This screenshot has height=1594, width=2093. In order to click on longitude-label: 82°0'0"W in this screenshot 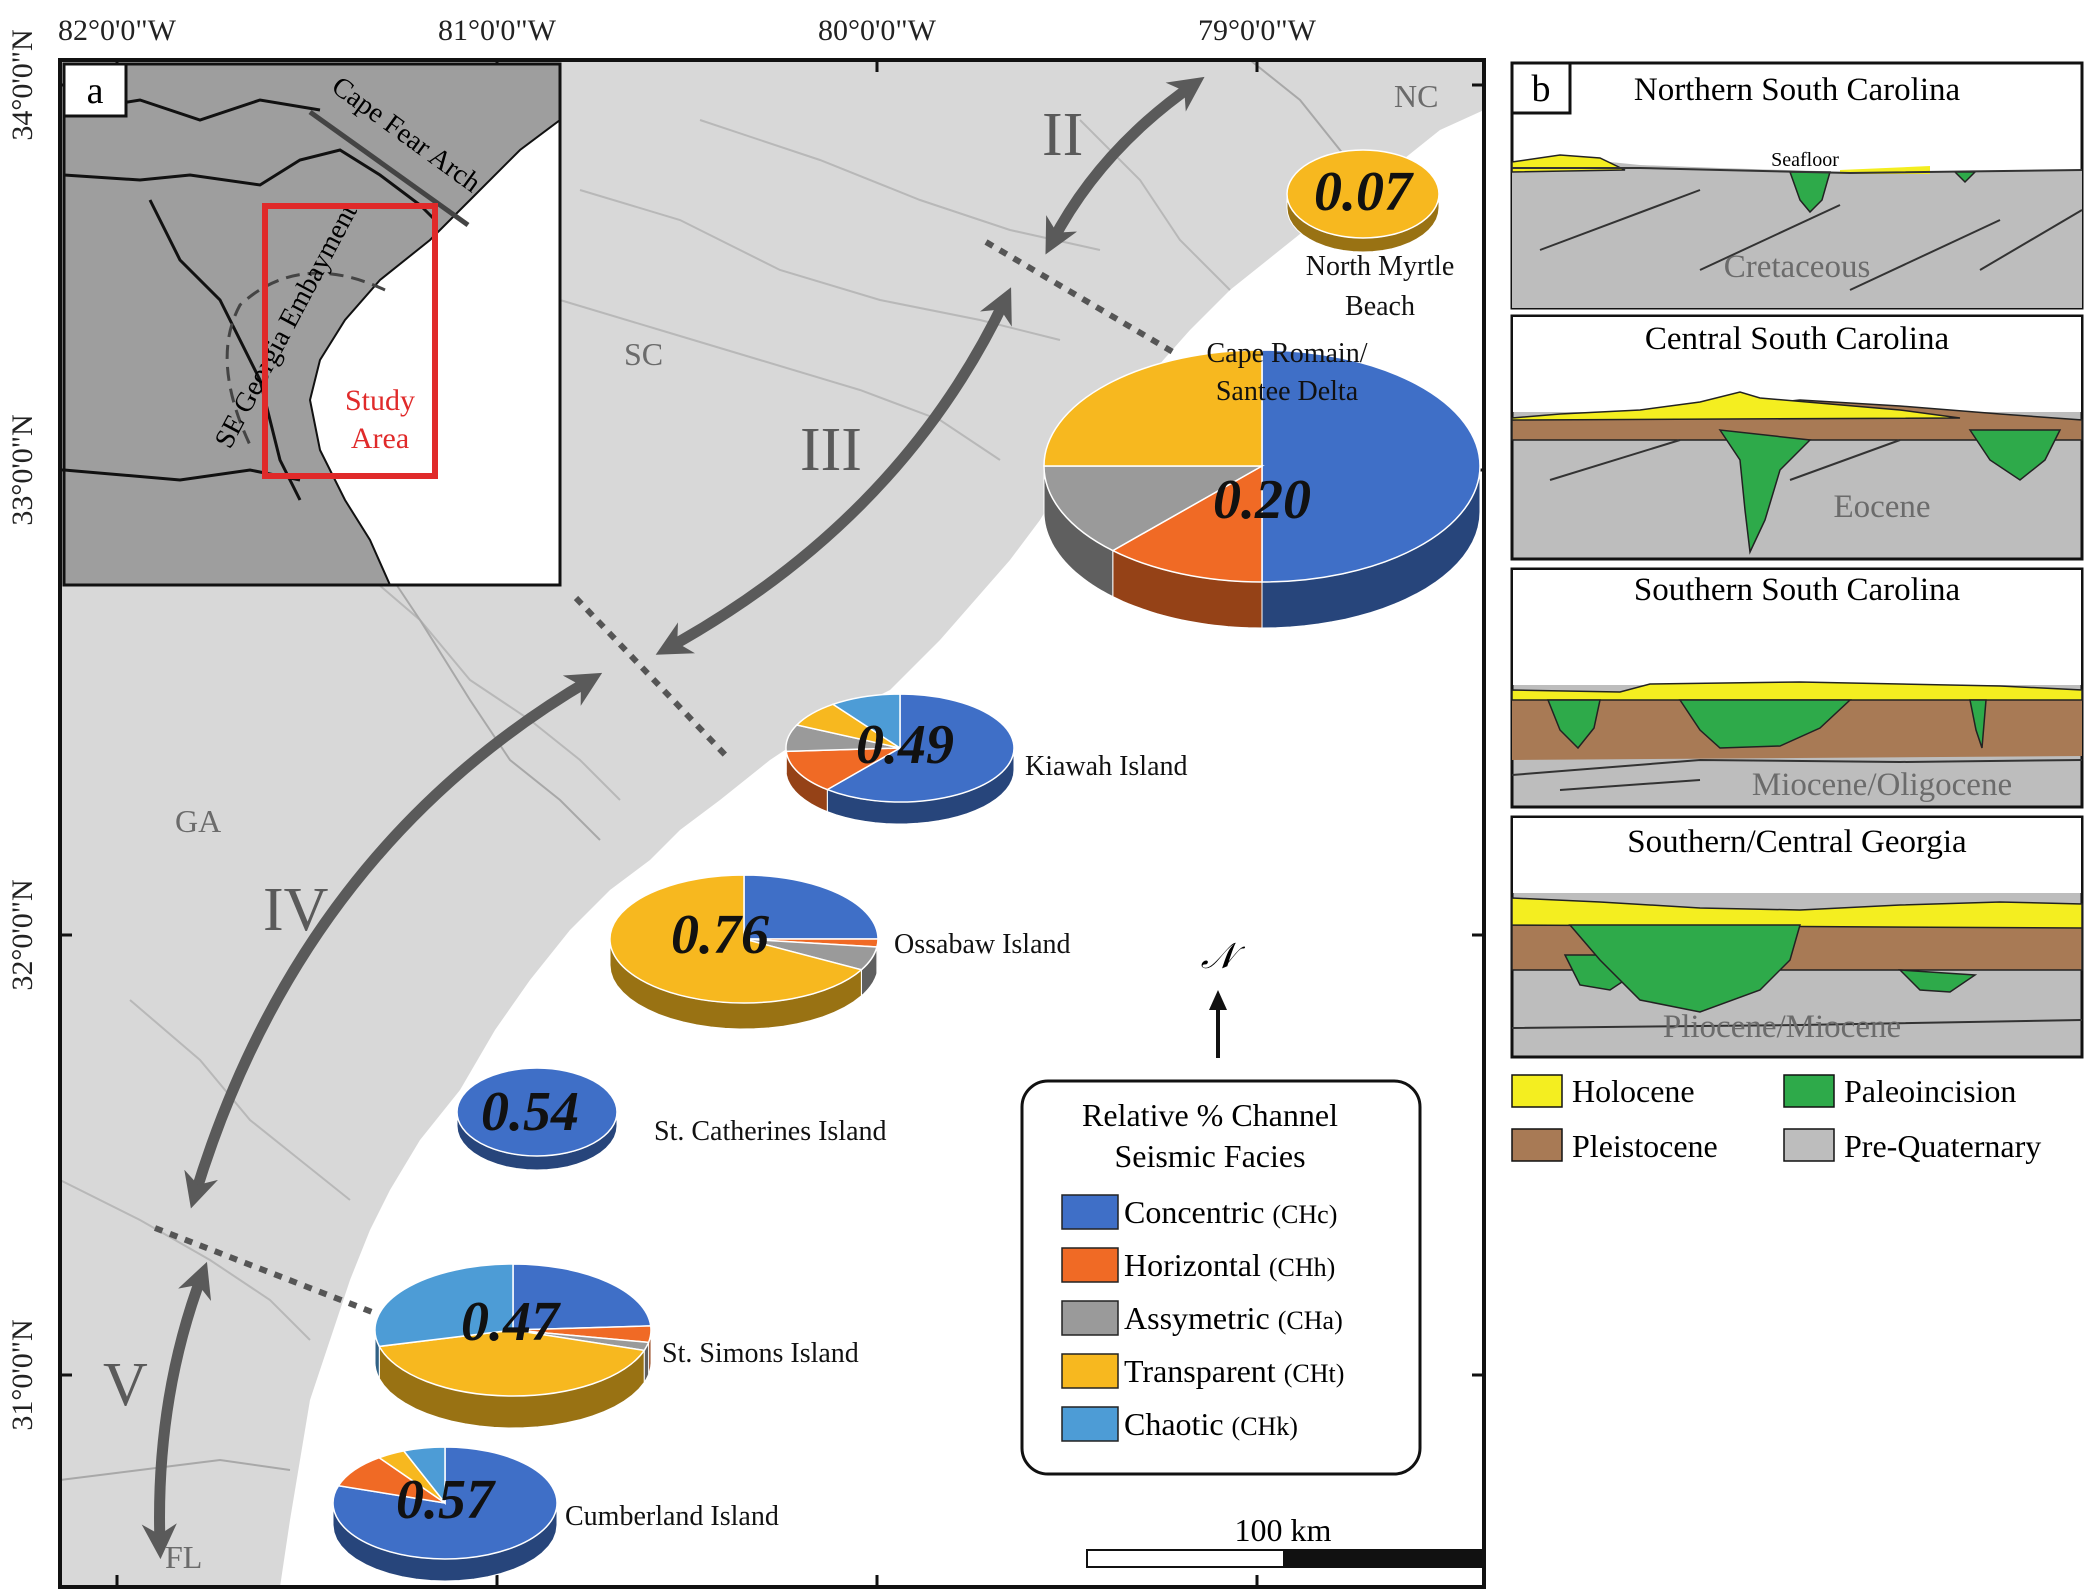, I will do `click(117, 30)`.